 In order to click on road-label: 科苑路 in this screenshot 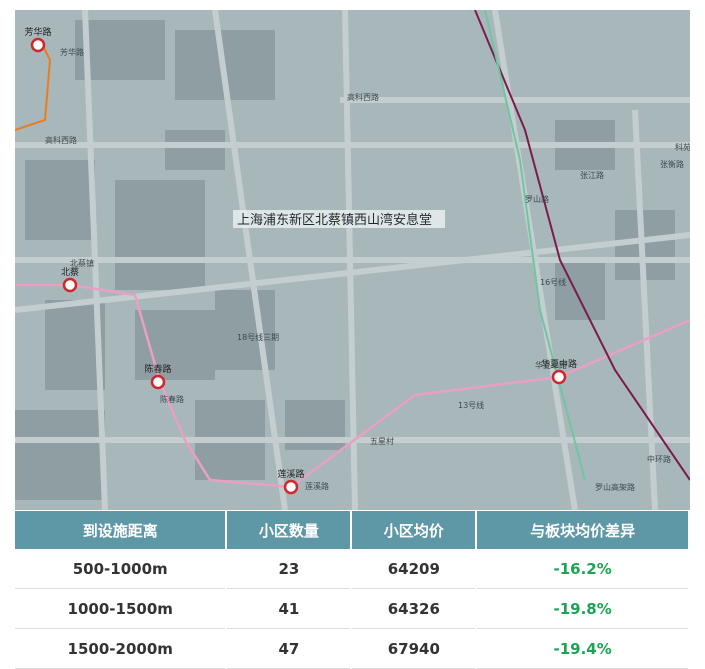, I will do `click(682, 147)`.